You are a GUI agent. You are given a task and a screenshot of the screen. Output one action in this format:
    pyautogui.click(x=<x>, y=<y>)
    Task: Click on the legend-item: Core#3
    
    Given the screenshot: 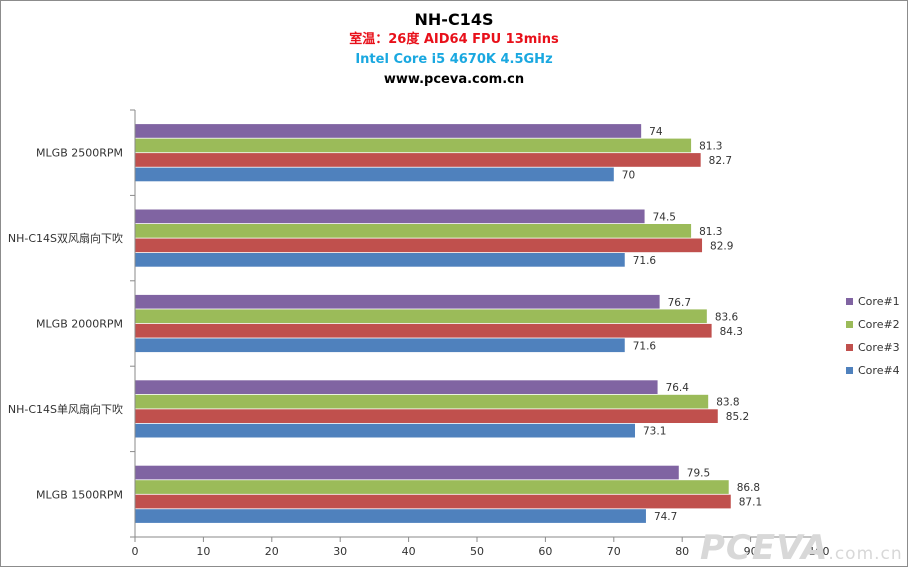 What is the action you would take?
    pyautogui.click(x=873, y=347)
    